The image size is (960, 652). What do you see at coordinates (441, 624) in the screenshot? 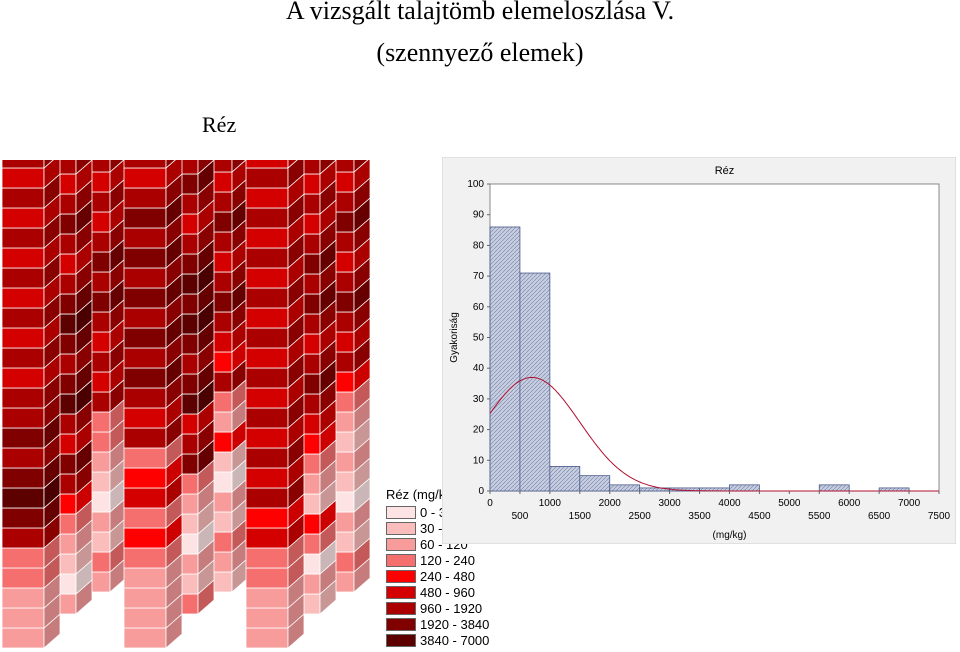
I see `legend-item: 1920 - 3840` at bounding box center [441, 624].